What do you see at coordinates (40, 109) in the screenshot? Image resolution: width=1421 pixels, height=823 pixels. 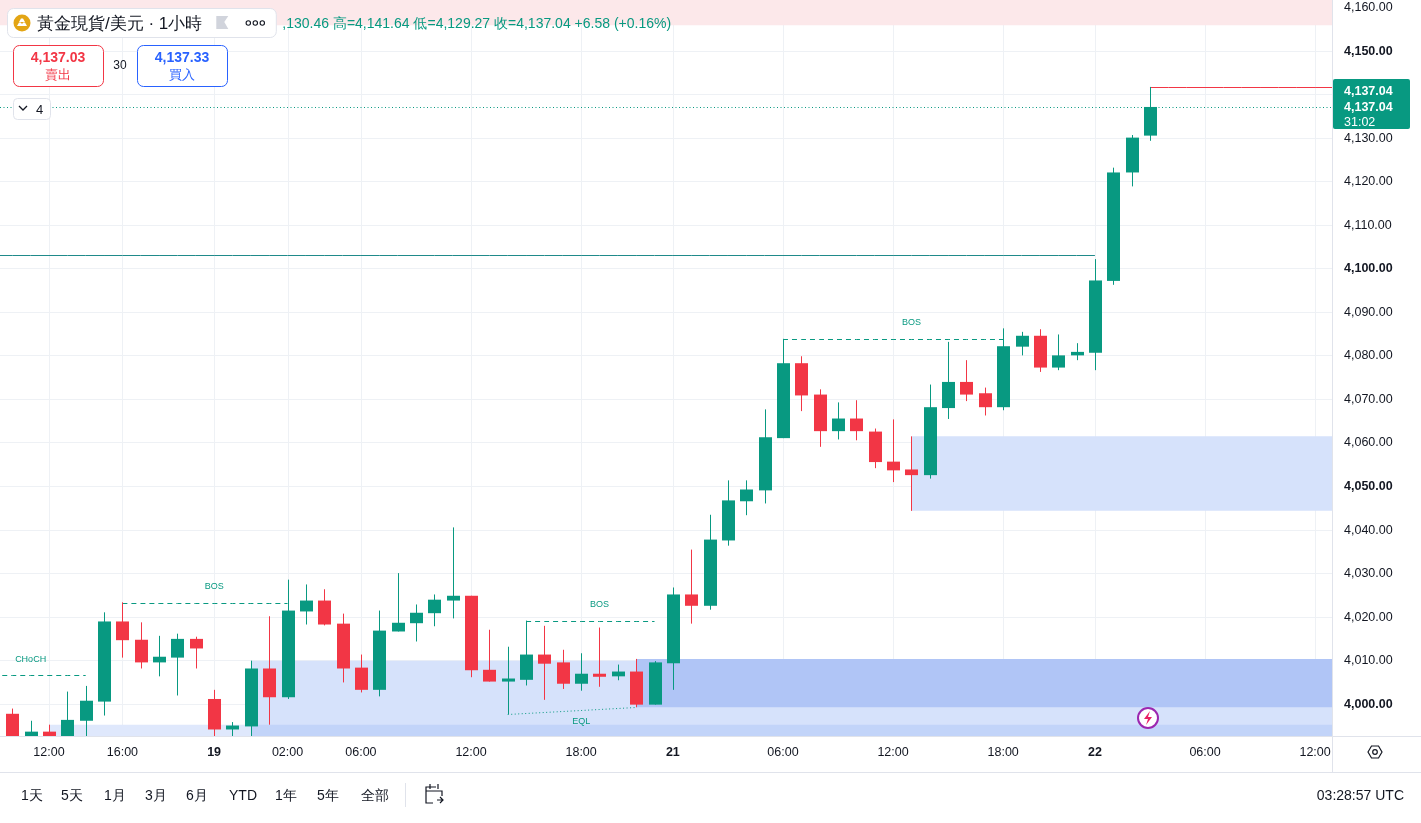 I see `annotation: 4` at bounding box center [40, 109].